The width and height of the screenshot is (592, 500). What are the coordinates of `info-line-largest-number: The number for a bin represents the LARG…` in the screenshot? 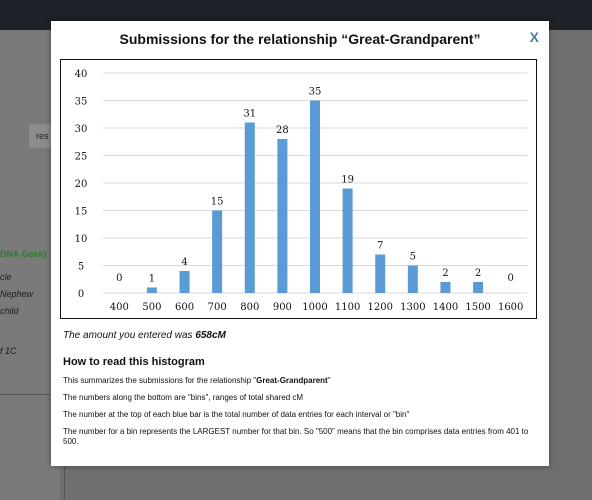 It's located at (296, 436).